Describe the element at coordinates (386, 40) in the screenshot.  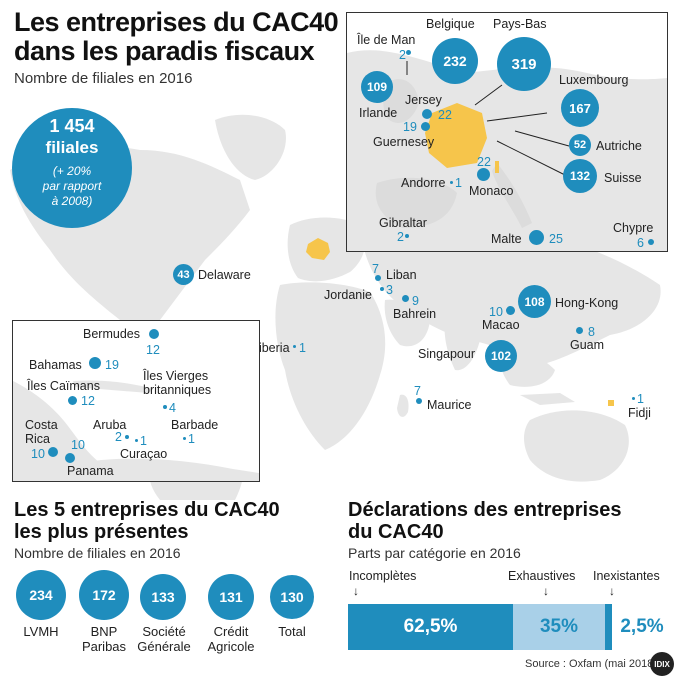
I see `label-ile-de-man: Île de Man` at that location.